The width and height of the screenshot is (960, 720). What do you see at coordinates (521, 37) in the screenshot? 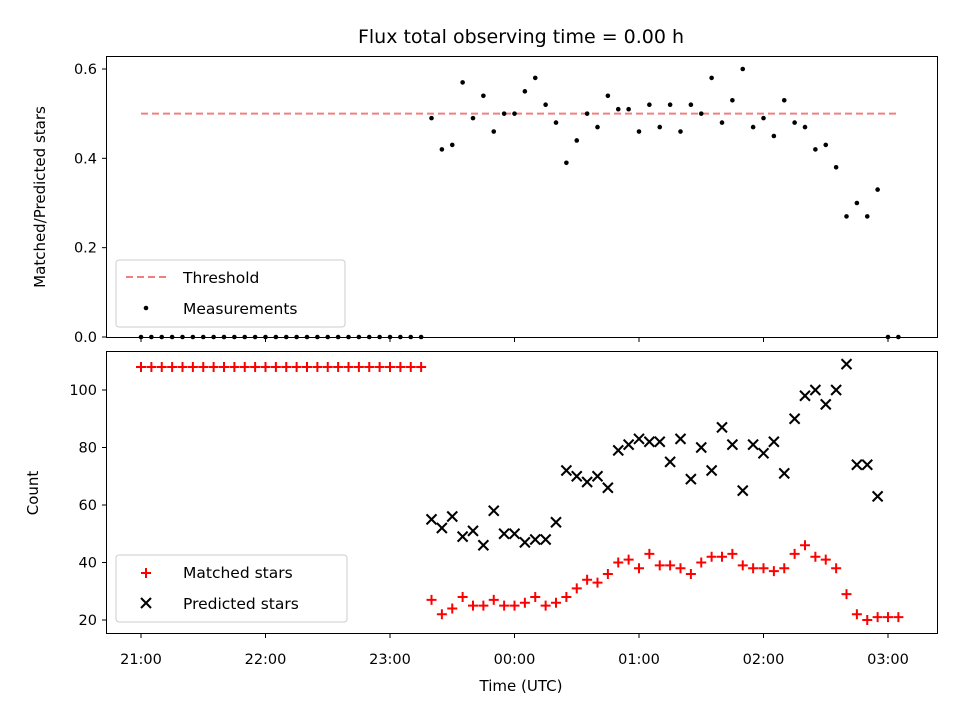
I see `chart-title: Flux total observing time = 0.00 h` at bounding box center [521, 37].